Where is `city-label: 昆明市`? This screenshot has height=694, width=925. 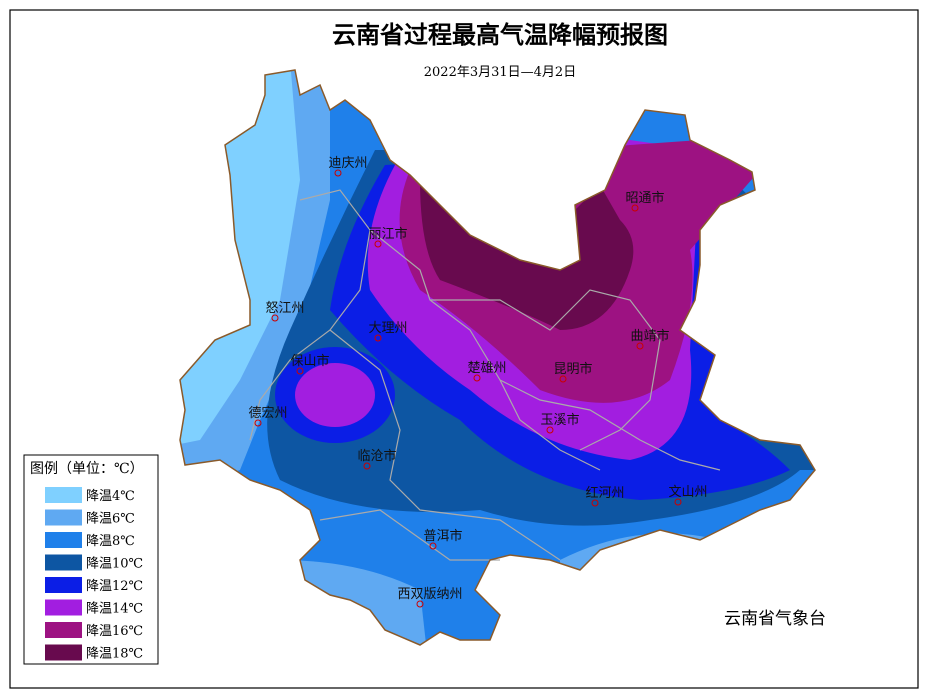 city-label: 昆明市 is located at coordinates (572, 369).